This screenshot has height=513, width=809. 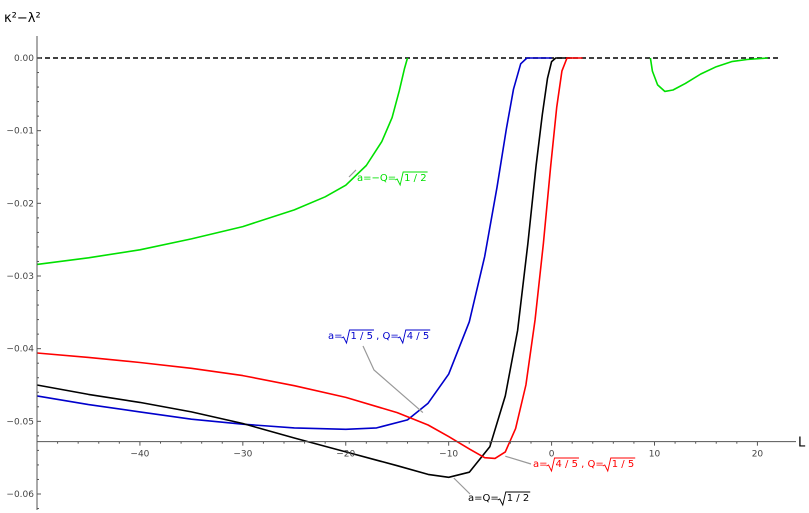 I want to click on y-tick-label: −0.05, so click(x=20, y=422).